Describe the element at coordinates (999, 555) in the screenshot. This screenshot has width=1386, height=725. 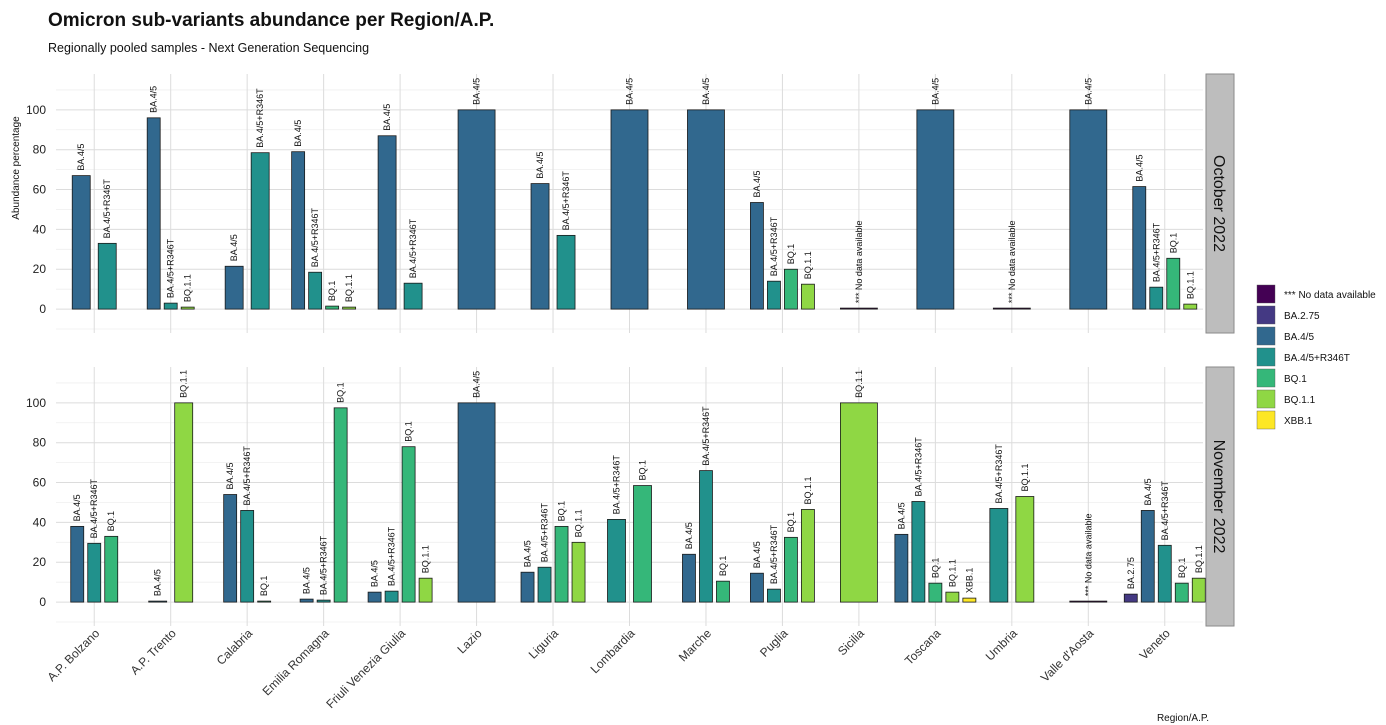
I see `bar-umbria-ba-4-5-r346t` at that location.